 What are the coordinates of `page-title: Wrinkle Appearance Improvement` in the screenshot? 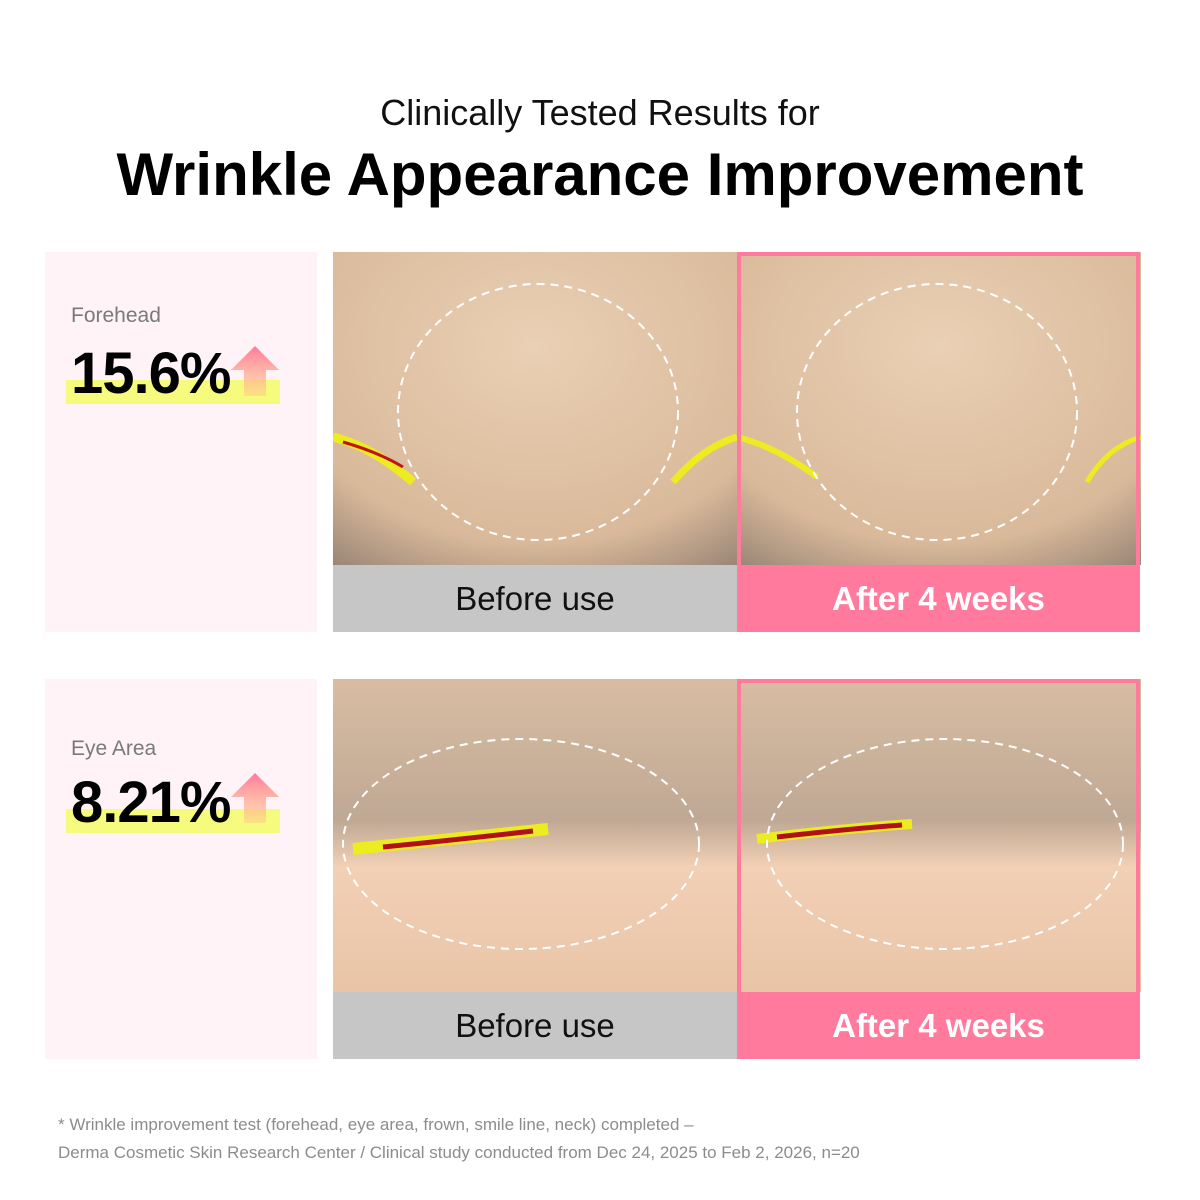 It's located at (600, 174).